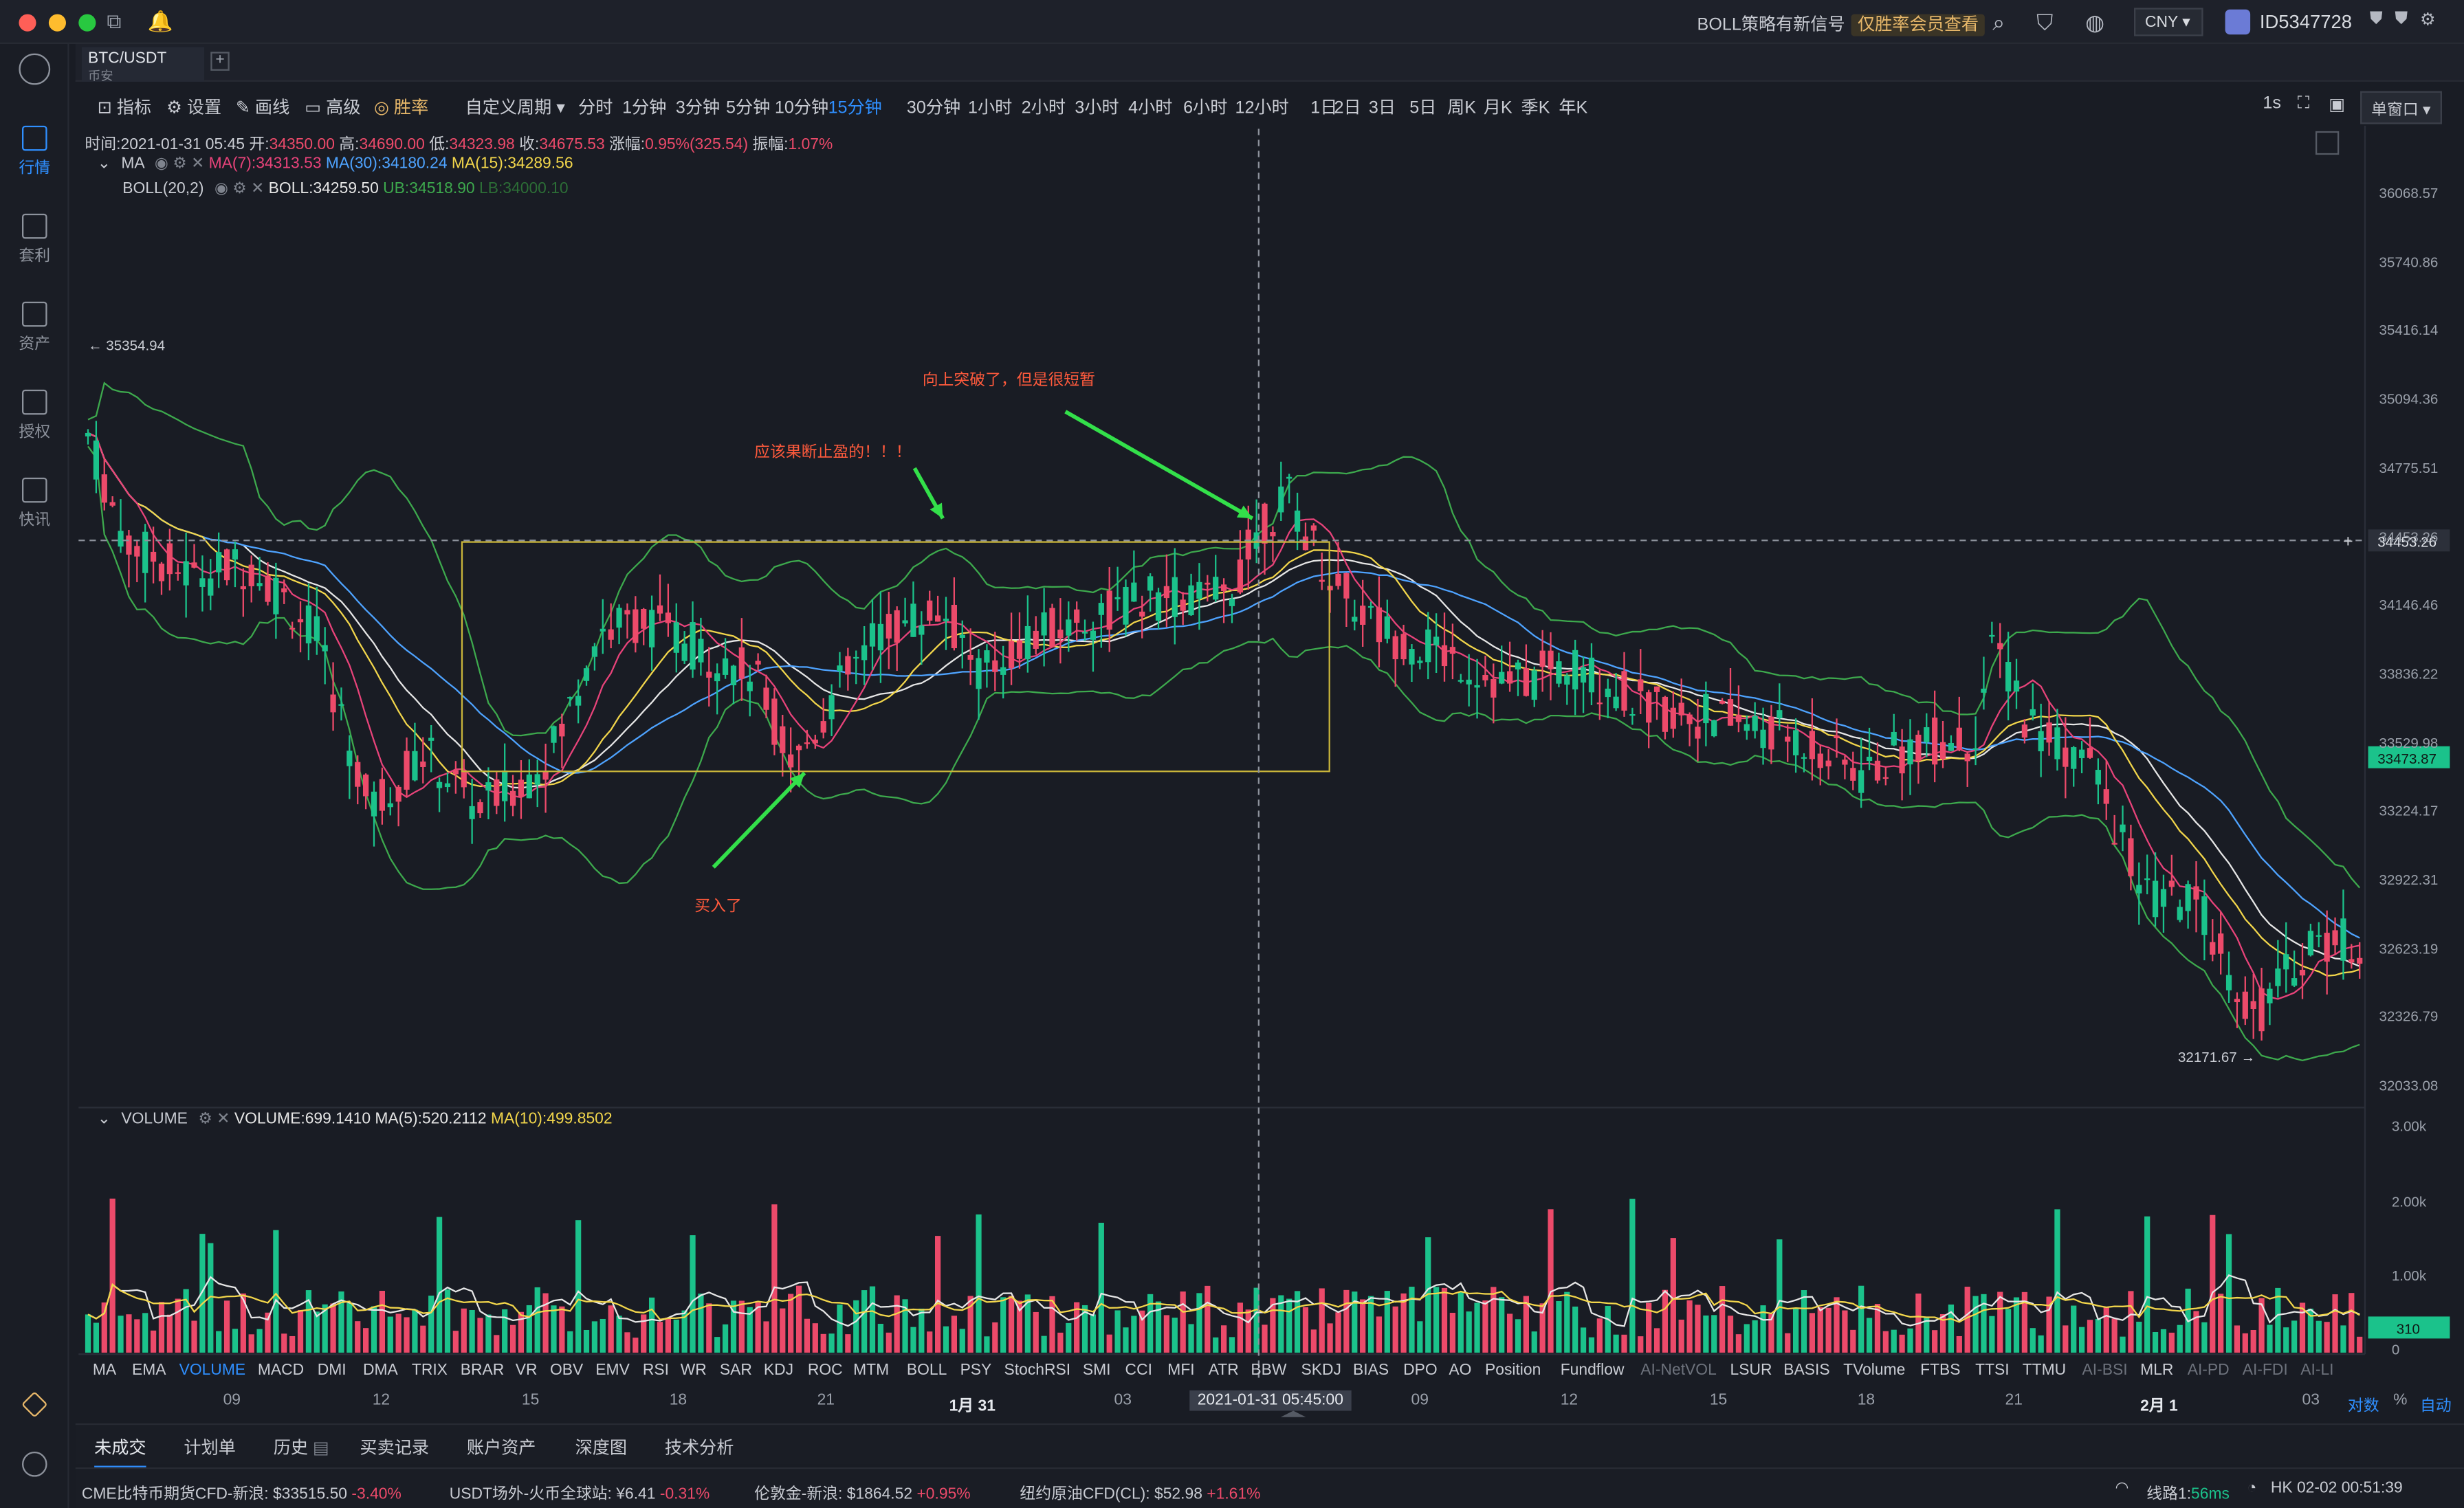 The width and height of the screenshot is (2464, 1508). Describe the element at coordinates (34, 503) in the screenshot. I see `sidebar-item-news: 快讯` at that location.